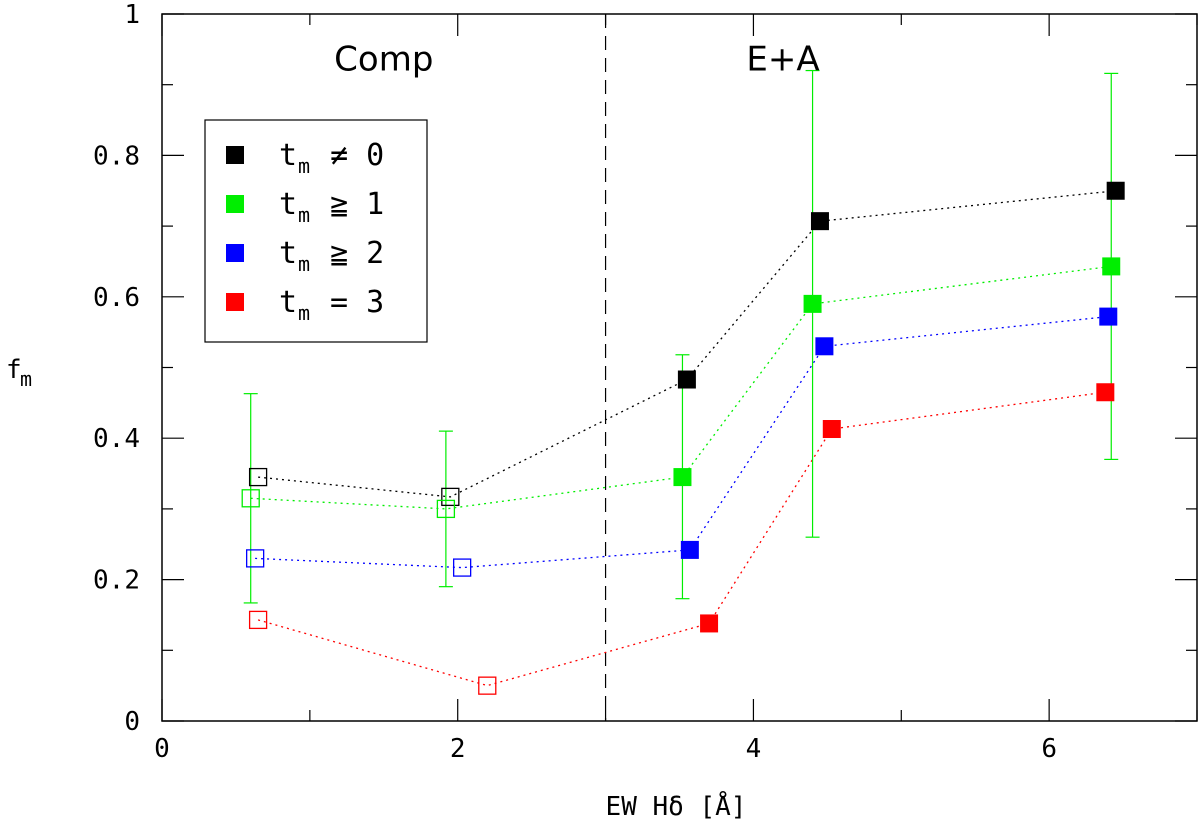  What do you see at coordinates (116, 298) in the screenshot?
I see `y-tick-label: 0.6` at bounding box center [116, 298].